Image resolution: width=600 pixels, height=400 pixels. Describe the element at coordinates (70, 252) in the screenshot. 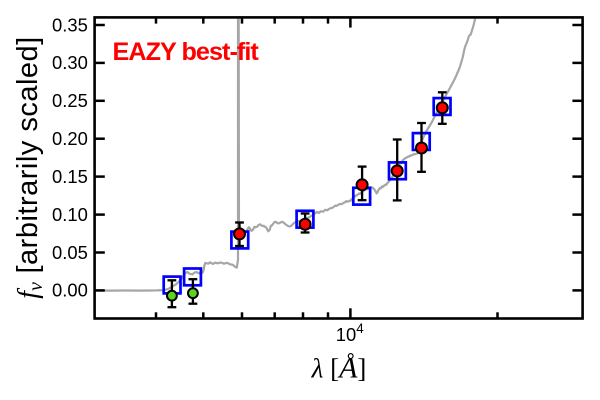

I see `svg-text: 0.05` at that location.